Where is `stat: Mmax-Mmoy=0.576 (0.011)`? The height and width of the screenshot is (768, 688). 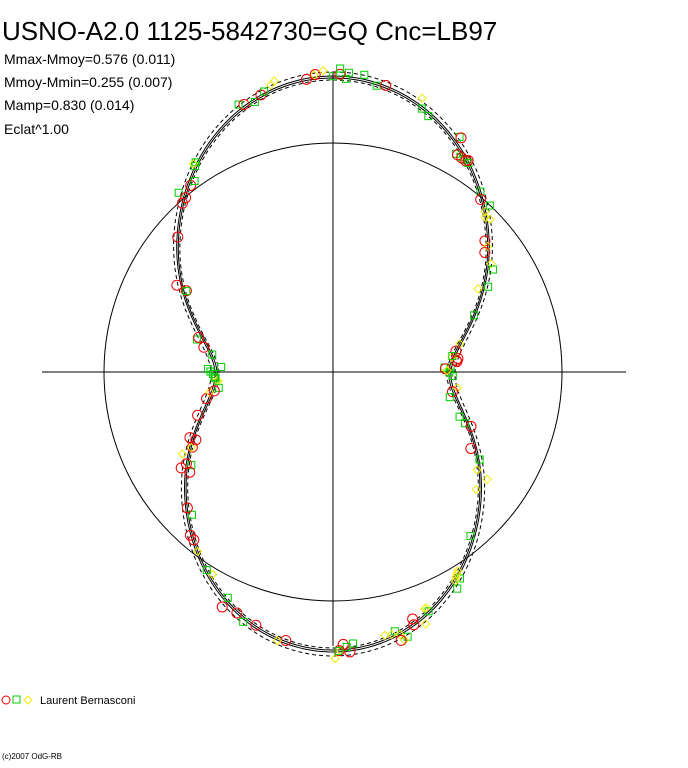
stat: Mmax-Mmoy=0.576 (0.011) is located at coordinates (89, 59).